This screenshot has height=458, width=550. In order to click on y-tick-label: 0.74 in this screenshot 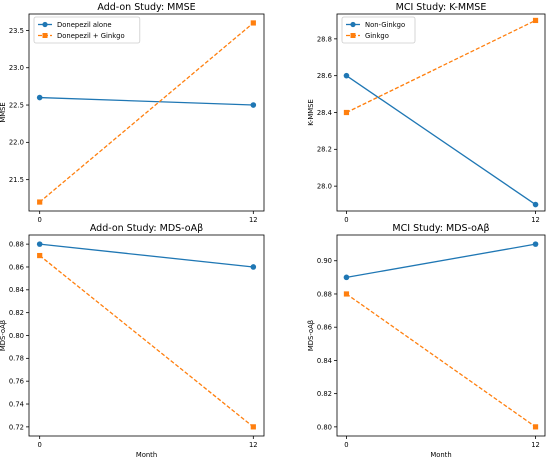, I will do `click(16, 404)`.